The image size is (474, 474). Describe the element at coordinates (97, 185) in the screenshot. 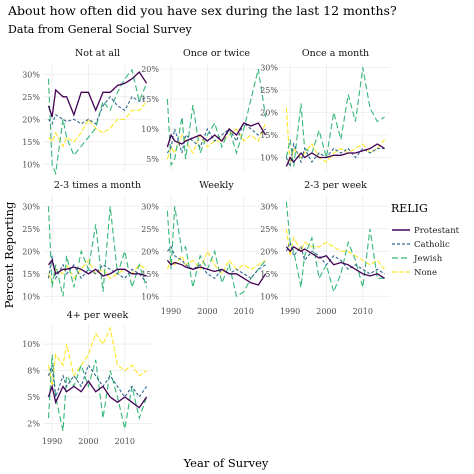

I see `facet-title: 2-3 times a month` at that location.